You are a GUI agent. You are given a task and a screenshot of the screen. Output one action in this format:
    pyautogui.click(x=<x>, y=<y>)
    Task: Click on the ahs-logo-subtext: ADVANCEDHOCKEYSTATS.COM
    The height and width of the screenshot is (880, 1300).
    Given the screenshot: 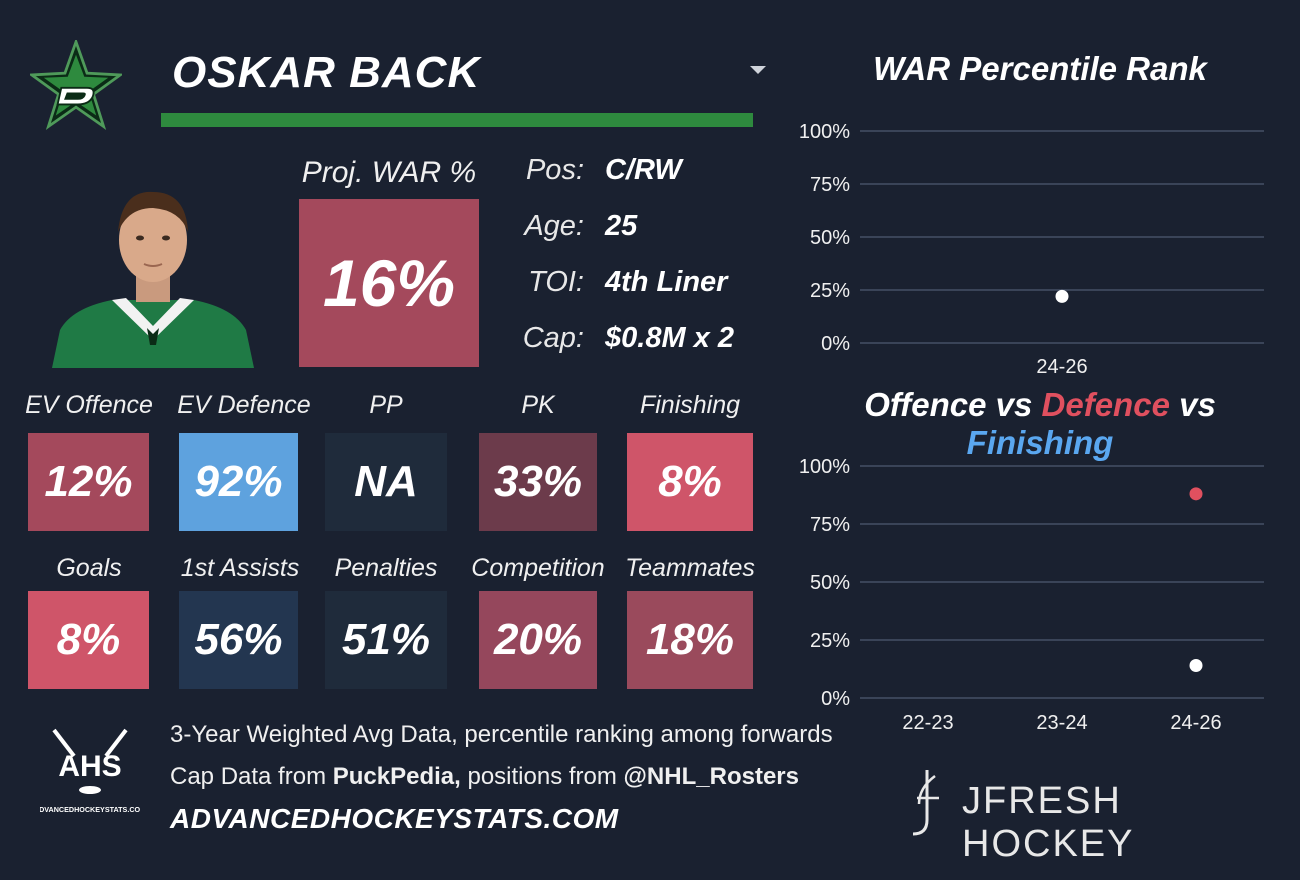 What is the action you would take?
    pyautogui.click(x=90, y=809)
    